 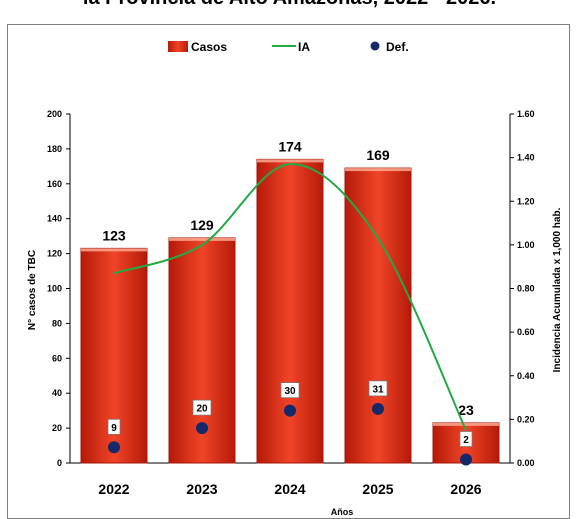 What do you see at coordinates (54, 149) in the screenshot?
I see `y-tick-label: 180` at bounding box center [54, 149].